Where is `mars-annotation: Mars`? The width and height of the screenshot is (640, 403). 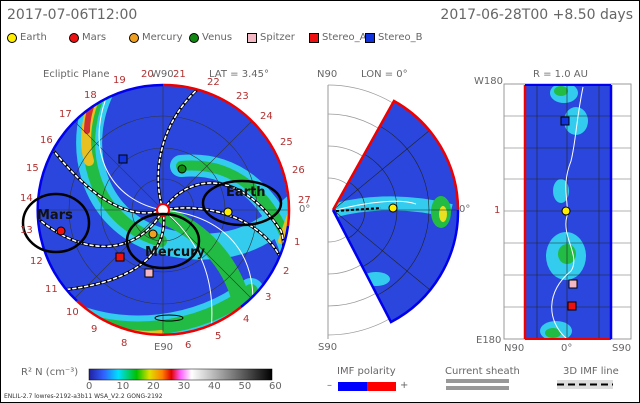
mars-annotation: Mars is located at coordinates (55, 215).